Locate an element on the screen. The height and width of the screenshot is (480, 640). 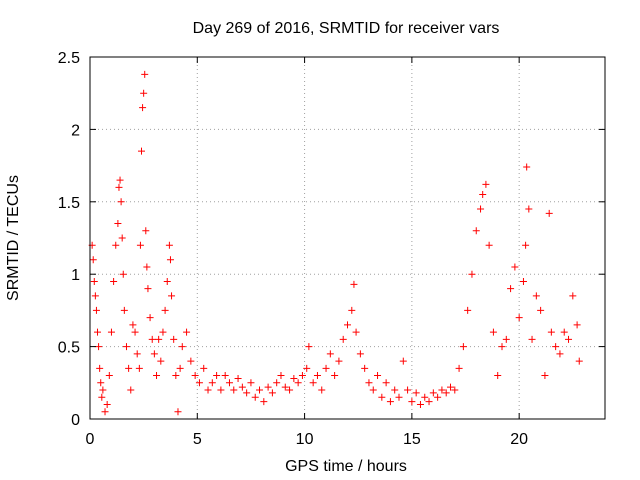
x-tick-label: 0 is located at coordinates (90, 439).